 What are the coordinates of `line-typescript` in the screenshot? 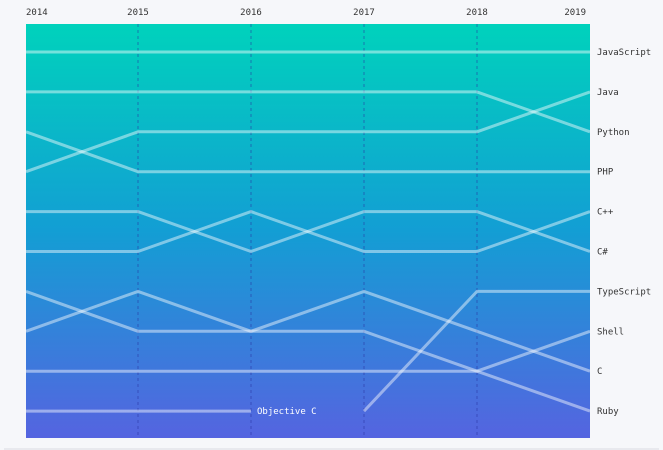 It's located at (476, 351).